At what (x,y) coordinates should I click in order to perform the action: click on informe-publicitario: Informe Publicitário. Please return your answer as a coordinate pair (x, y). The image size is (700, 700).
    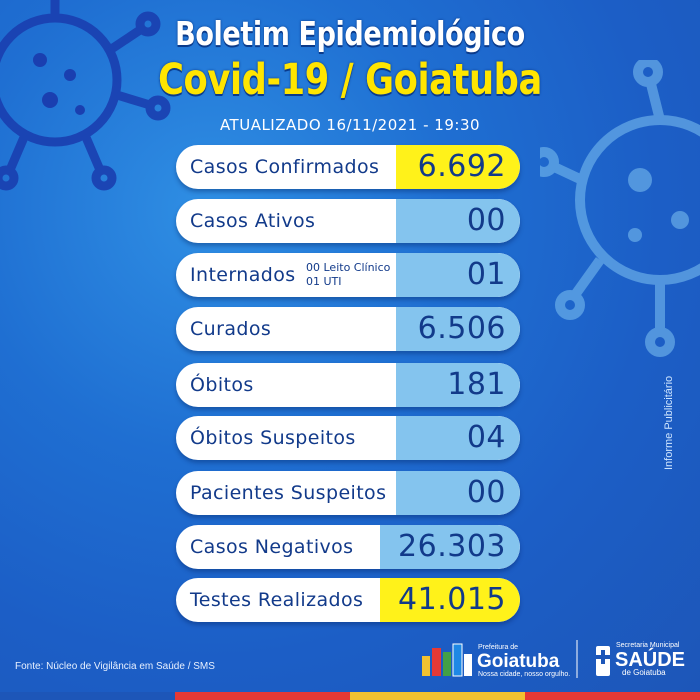
    Looking at the image, I should click on (669, 422).